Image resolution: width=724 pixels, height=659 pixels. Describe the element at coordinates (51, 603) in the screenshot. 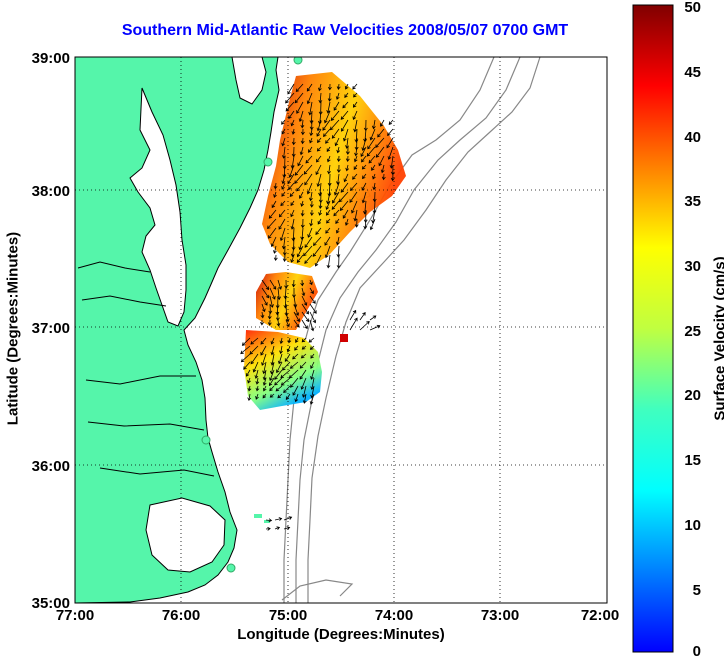

I see `y-tick-label: 35:00` at that location.